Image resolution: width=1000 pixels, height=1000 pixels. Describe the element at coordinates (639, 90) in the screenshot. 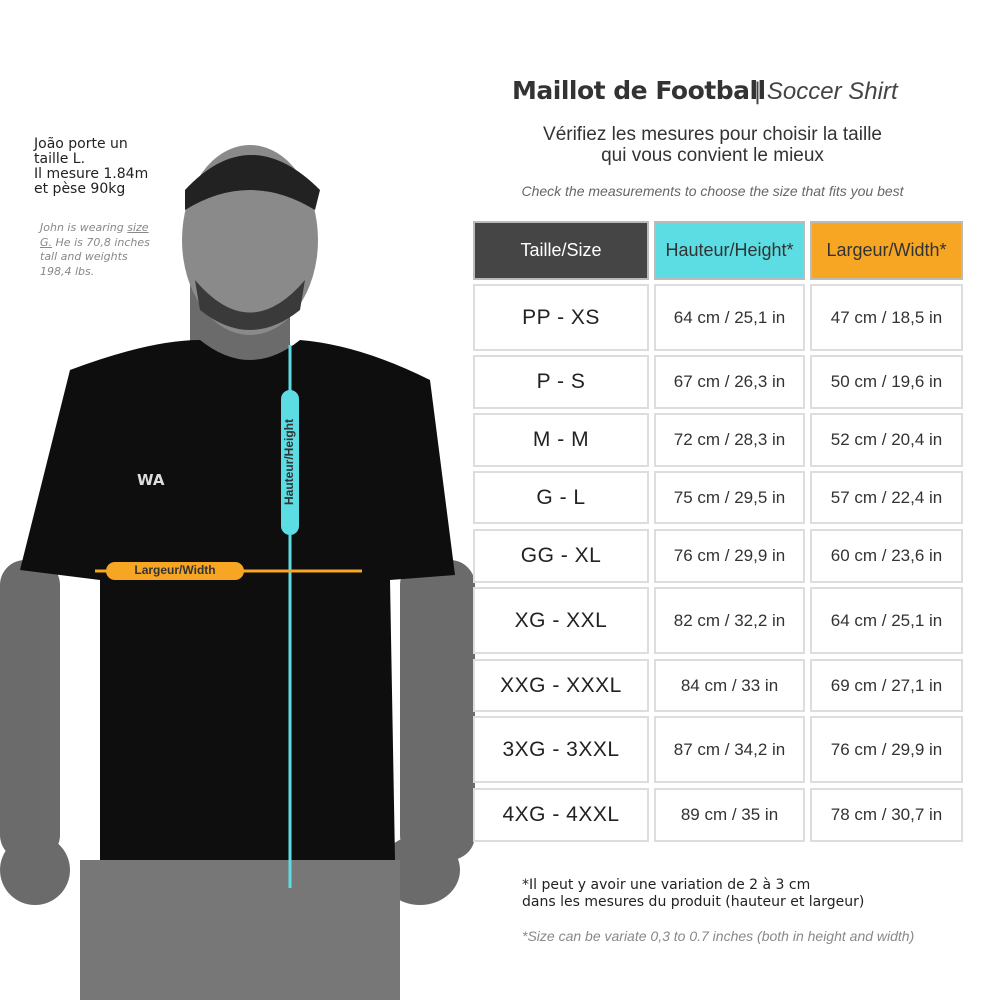

I see `page-title: Maillot de Football` at that location.